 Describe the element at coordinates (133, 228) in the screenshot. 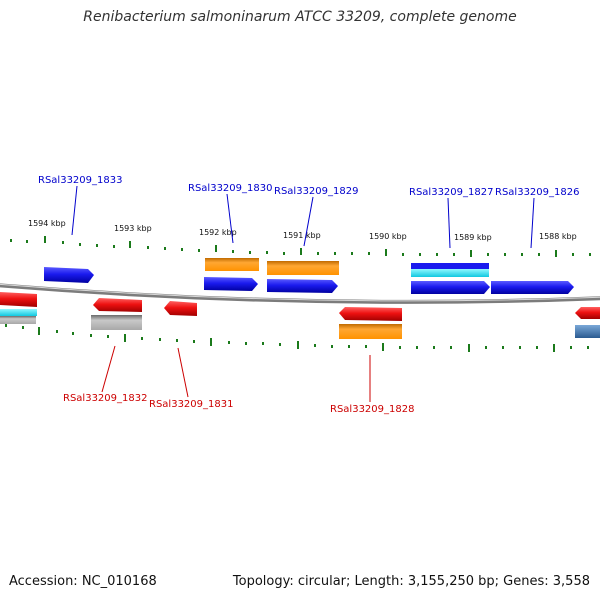

I see `tick-label: 1593 kbp` at that location.